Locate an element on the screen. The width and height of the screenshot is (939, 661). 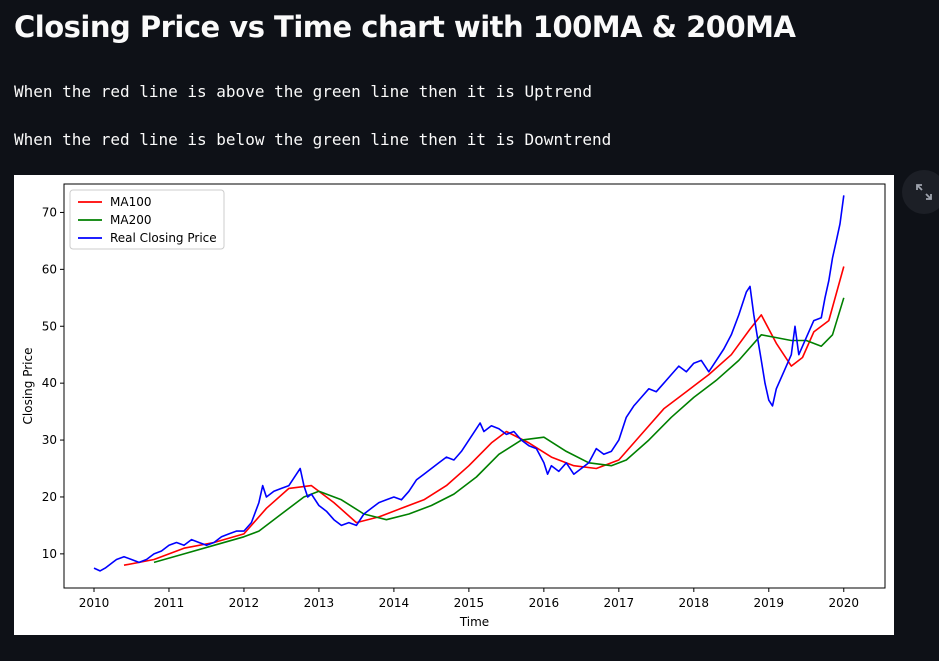
y-tick-label: 20 is located at coordinates (49, 497).